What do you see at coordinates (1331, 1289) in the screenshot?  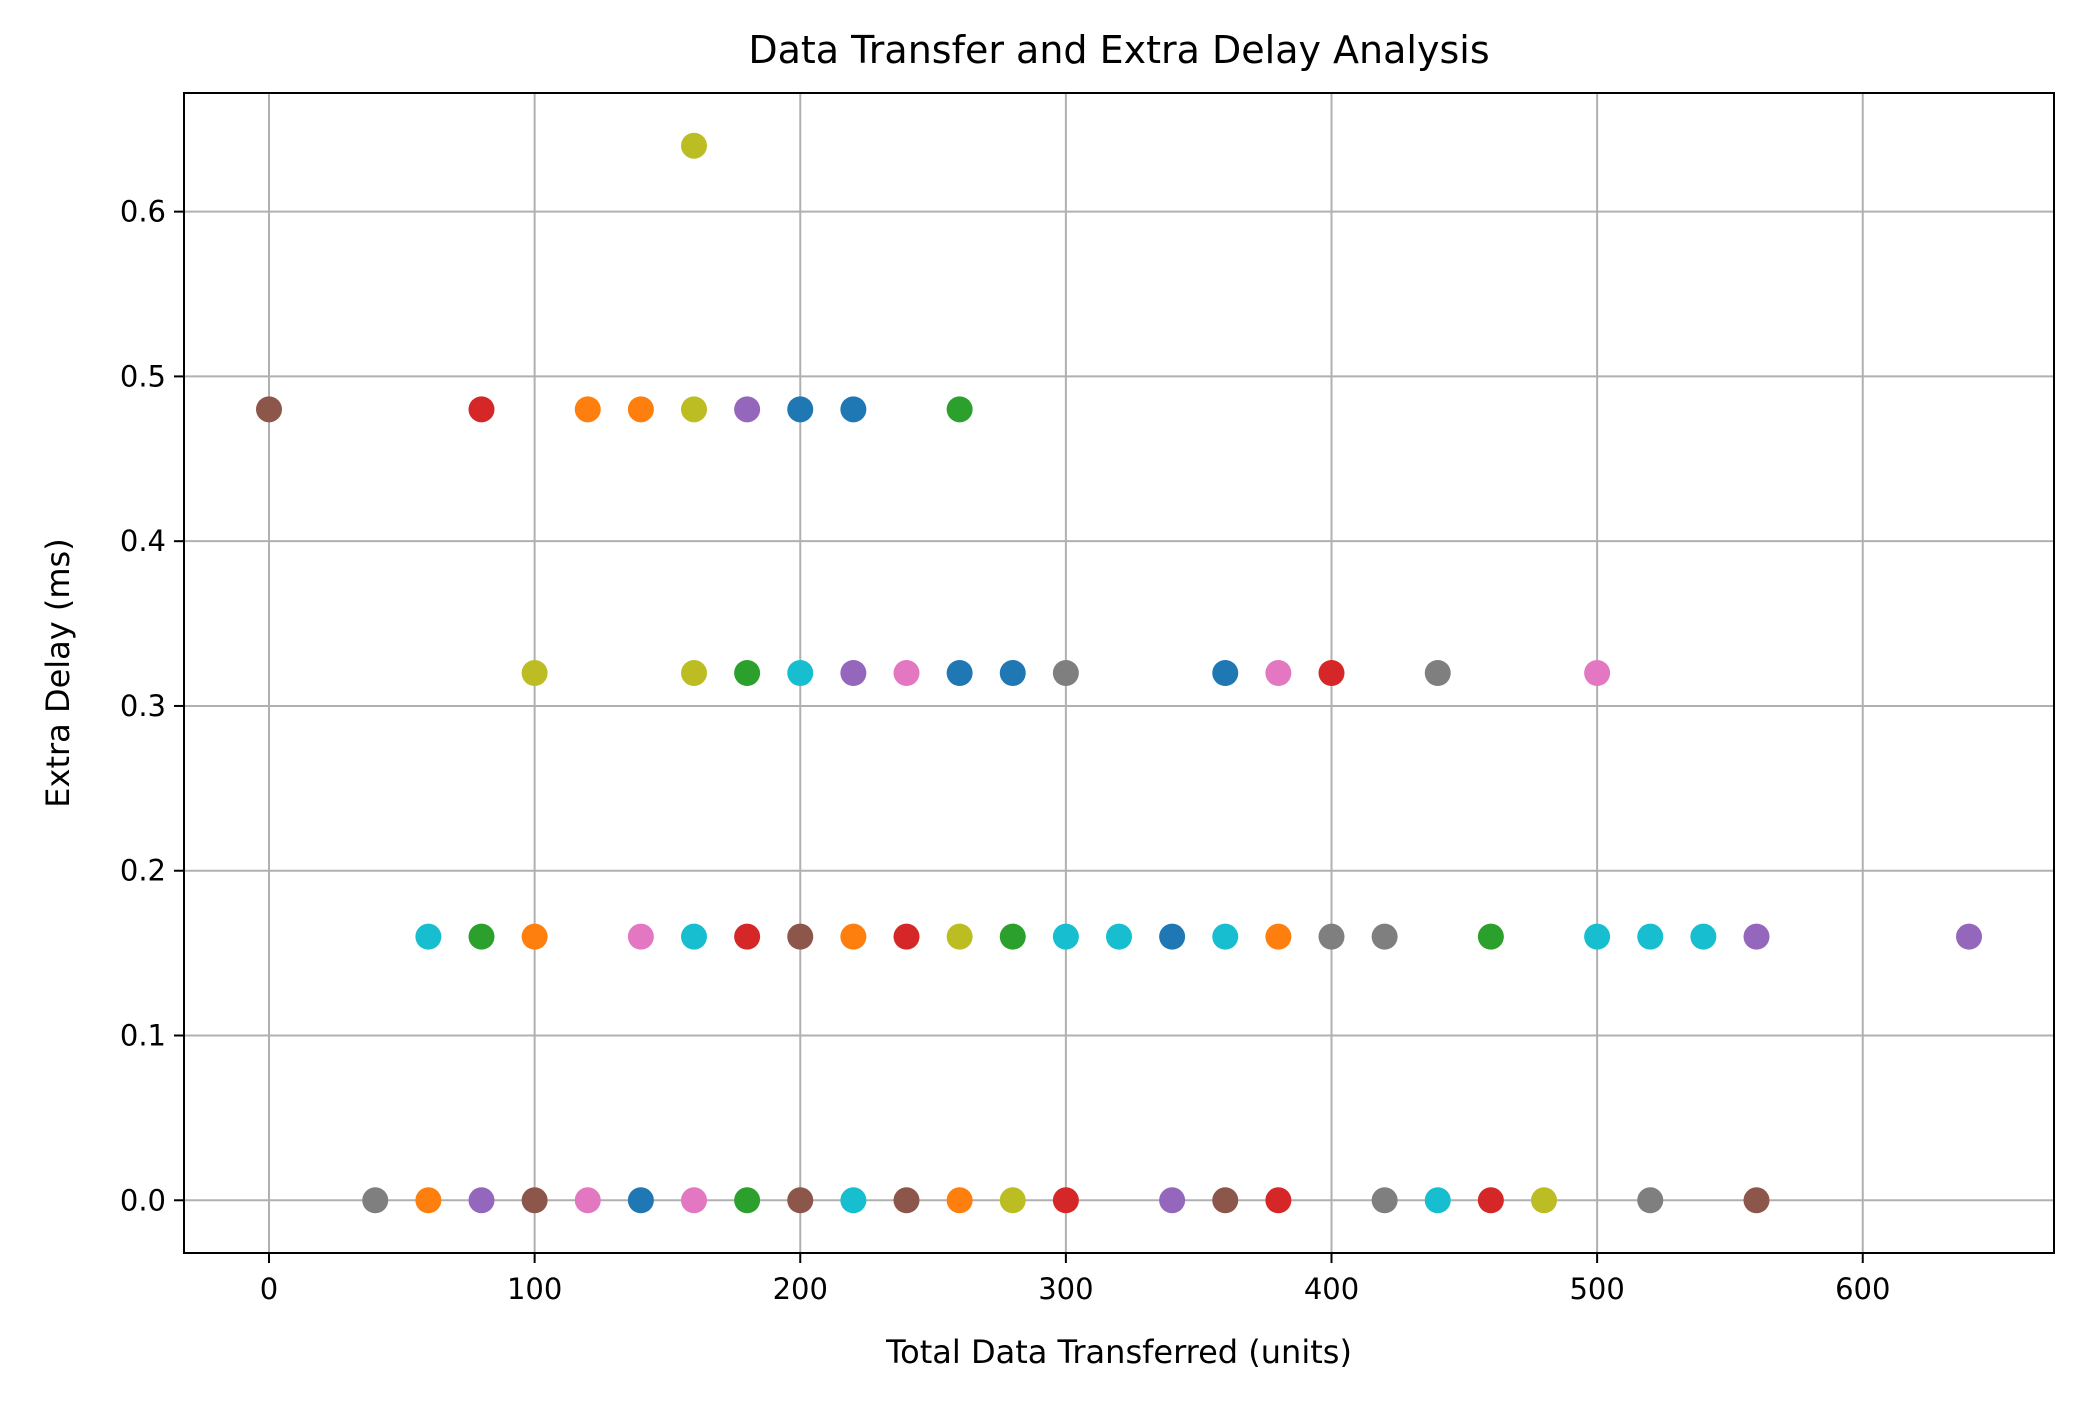 I see `x-tick-label: 400` at bounding box center [1331, 1289].